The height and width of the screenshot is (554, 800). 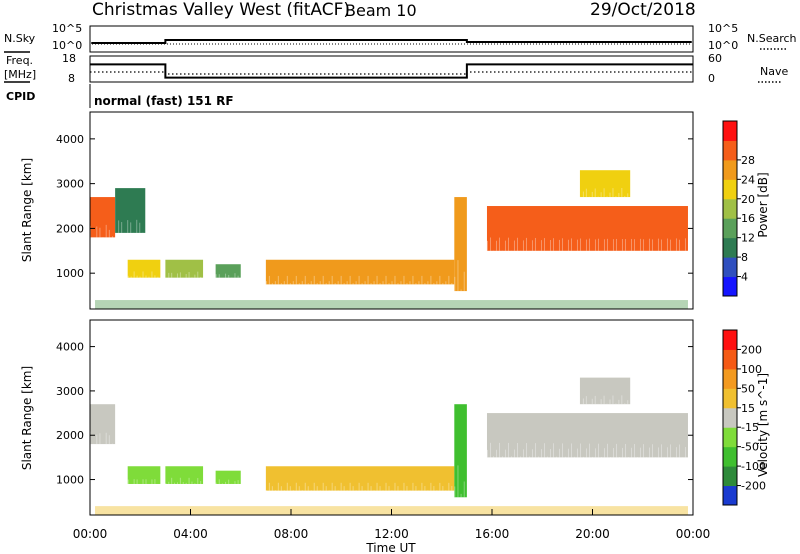 What do you see at coordinates (90, 534) in the screenshot?
I see `xtick-label: 00:00` at bounding box center [90, 534].